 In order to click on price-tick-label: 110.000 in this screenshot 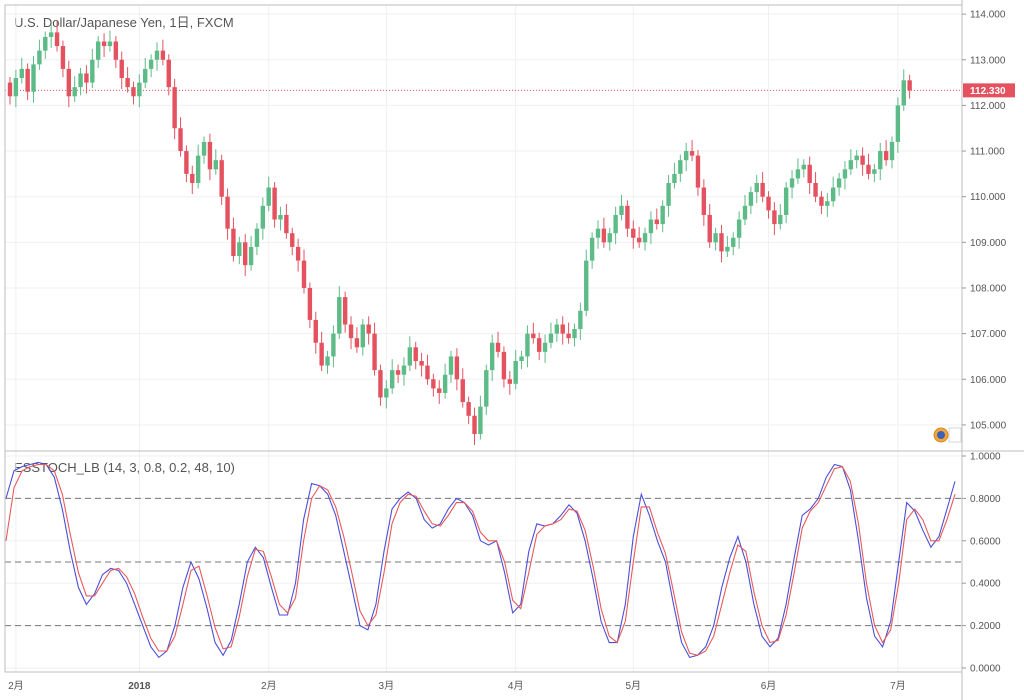, I will do `click(988, 197)`.